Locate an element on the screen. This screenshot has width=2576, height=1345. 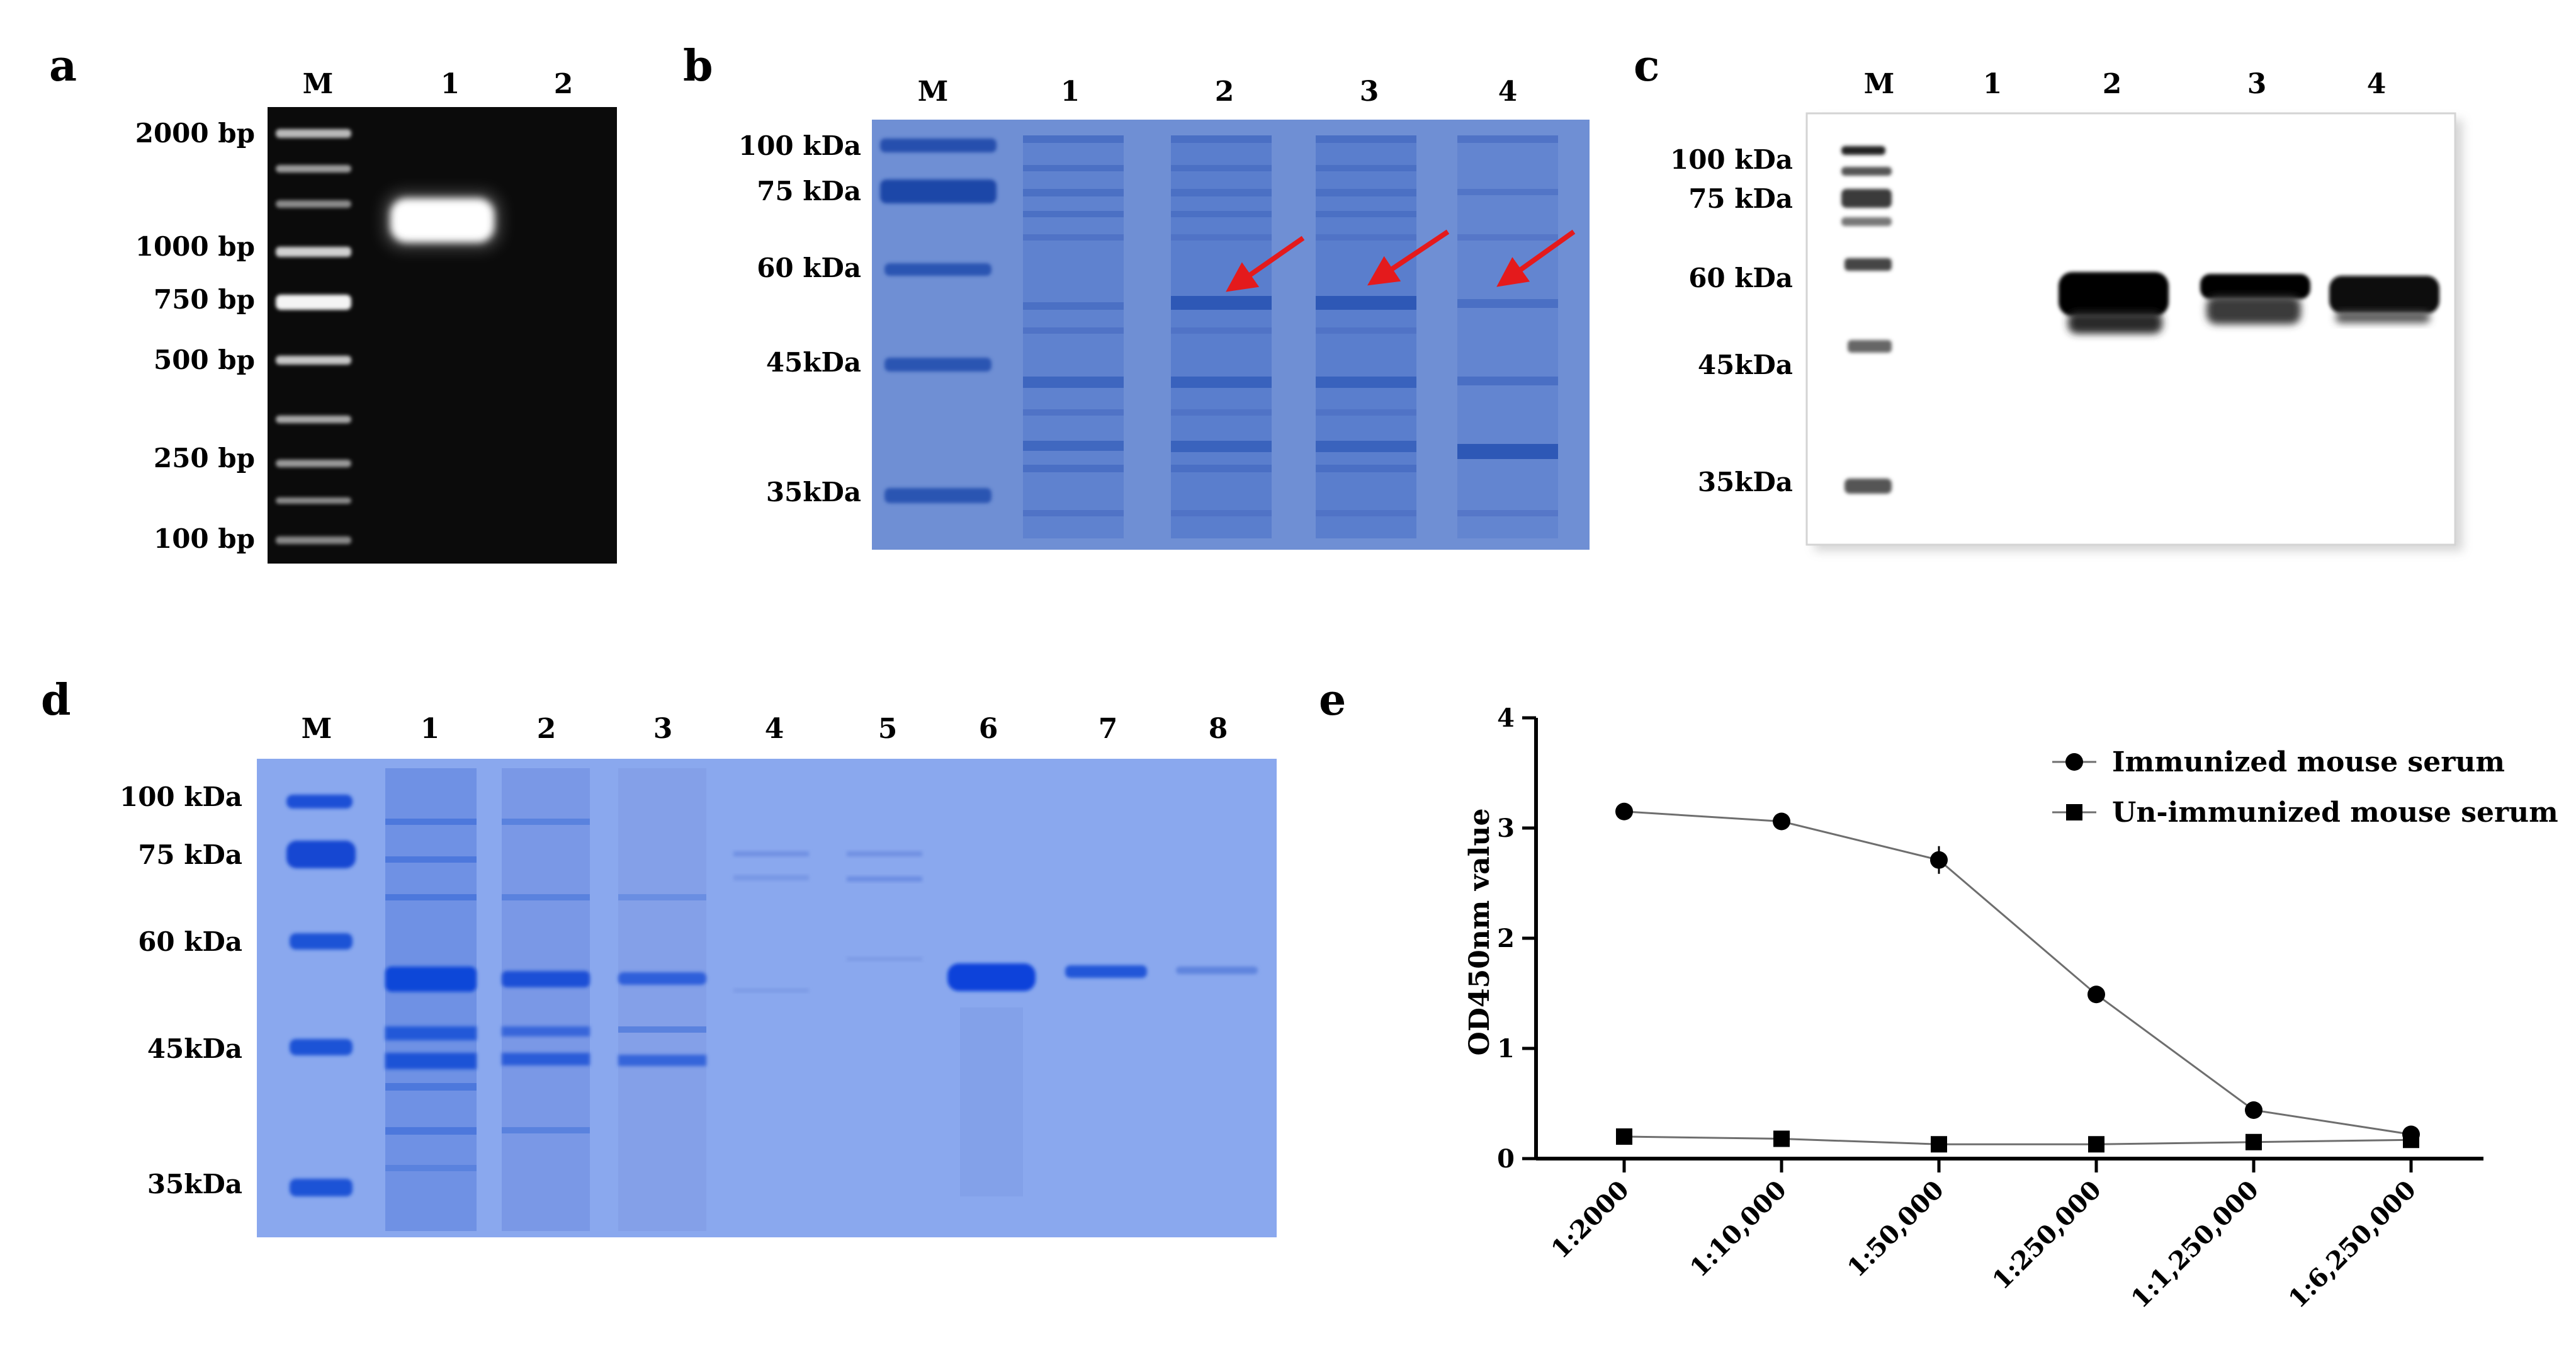
lane-label-d-7: 7 is located at coordinates (1108, 729).